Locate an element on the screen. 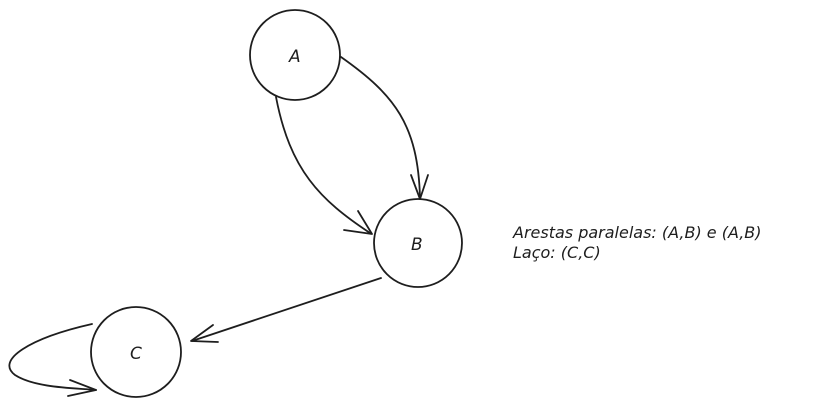  node-b-label: B is located at coordinates (417, 245).